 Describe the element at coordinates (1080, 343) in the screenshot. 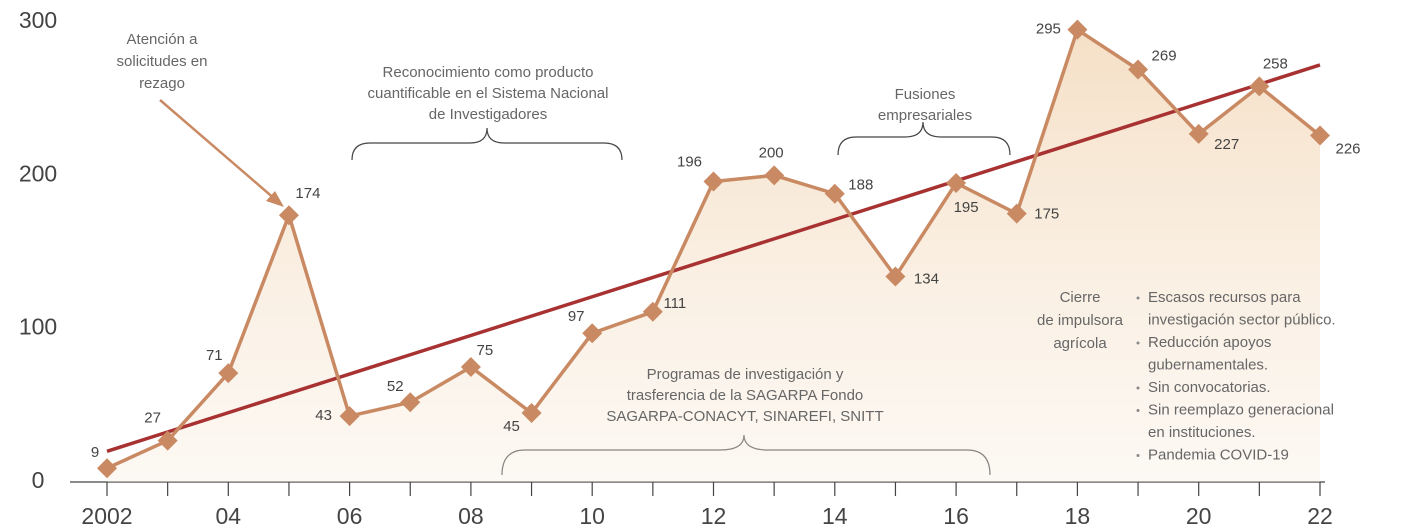

I see `annotation: agrícola` at that location.